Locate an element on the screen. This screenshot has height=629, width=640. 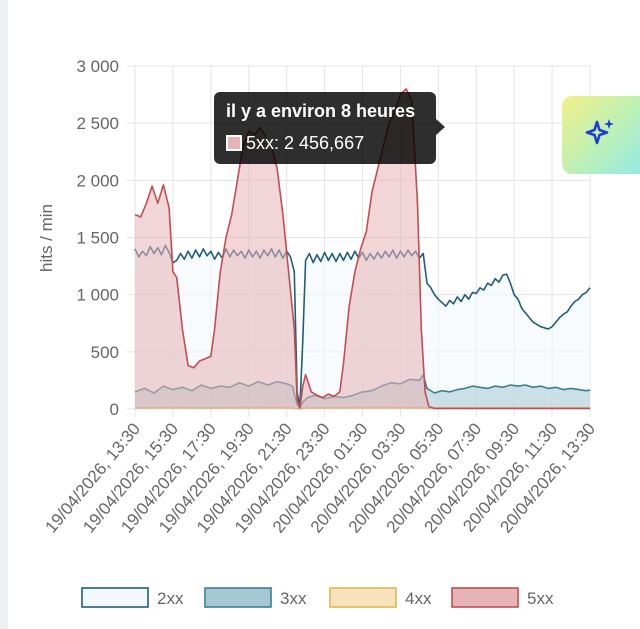
y-tick-layer: 0 500 1 000 1 500 2 000 2 500 3 000 is located at coordinates (97, 238).